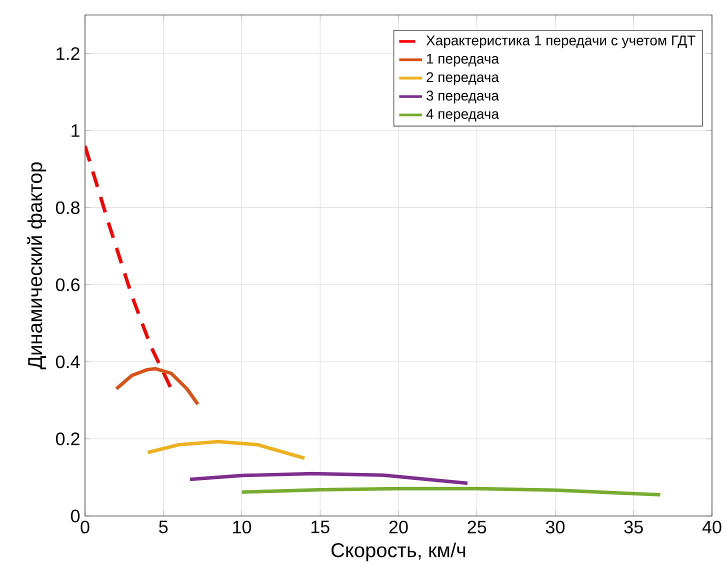 Image resolution: width=726 pixels, height=586 pixels. Describe the element at coordinates (85, 527) in the screenshot. I see `x-tick-label: 0` at that location.